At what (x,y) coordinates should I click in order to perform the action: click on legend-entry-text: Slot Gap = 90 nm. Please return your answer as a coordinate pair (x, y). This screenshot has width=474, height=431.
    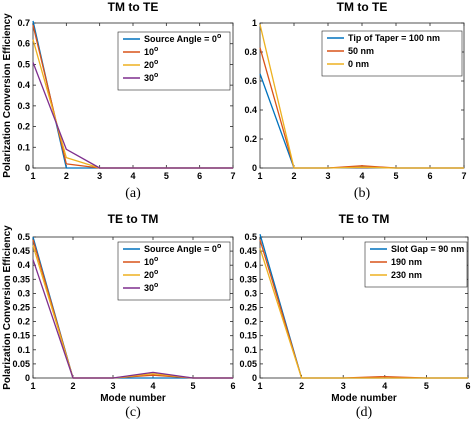
    Looking at the image, I should click on (427, 249).